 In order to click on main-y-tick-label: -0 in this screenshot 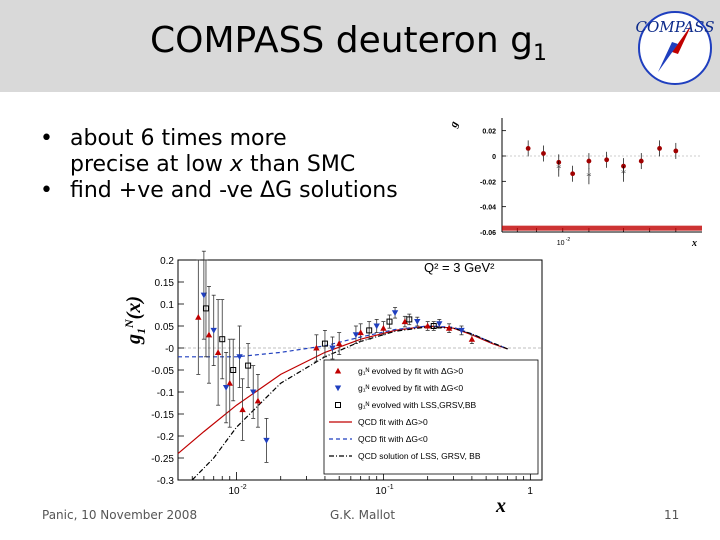, I will do `click(169, 349)`.